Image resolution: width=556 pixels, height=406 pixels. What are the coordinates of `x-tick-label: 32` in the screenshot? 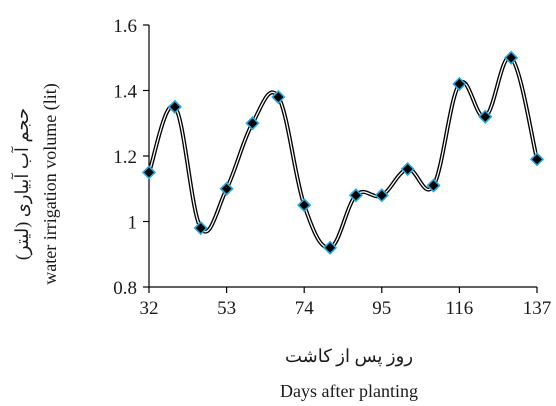 It's located at (149, 308).